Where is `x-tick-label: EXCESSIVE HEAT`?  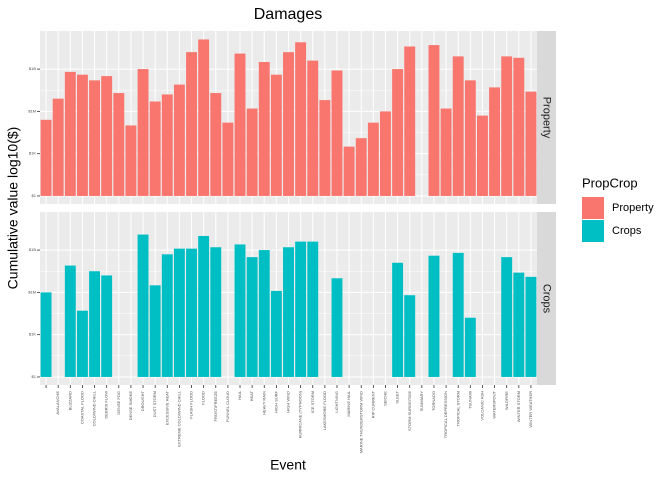
x-tick-label: EXCESSIVE HEAT is located at coordinates (166, 407).